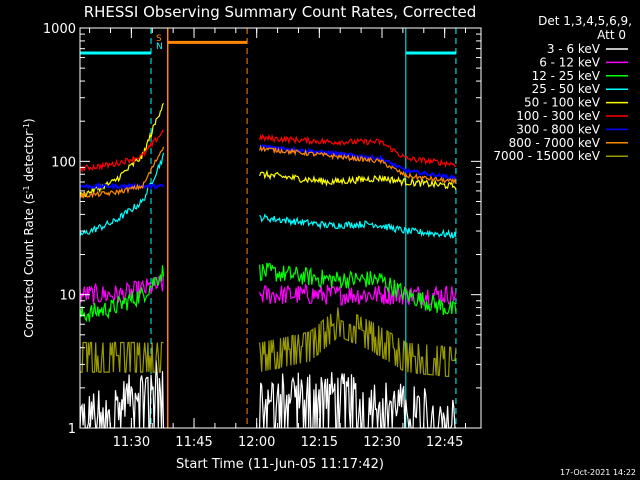 The height and width of the screenshot is (480, 640). Describe the element at coordinates (566, 89) in the screenshot. I see `legend-label: 25 - 50 keV` at that location.